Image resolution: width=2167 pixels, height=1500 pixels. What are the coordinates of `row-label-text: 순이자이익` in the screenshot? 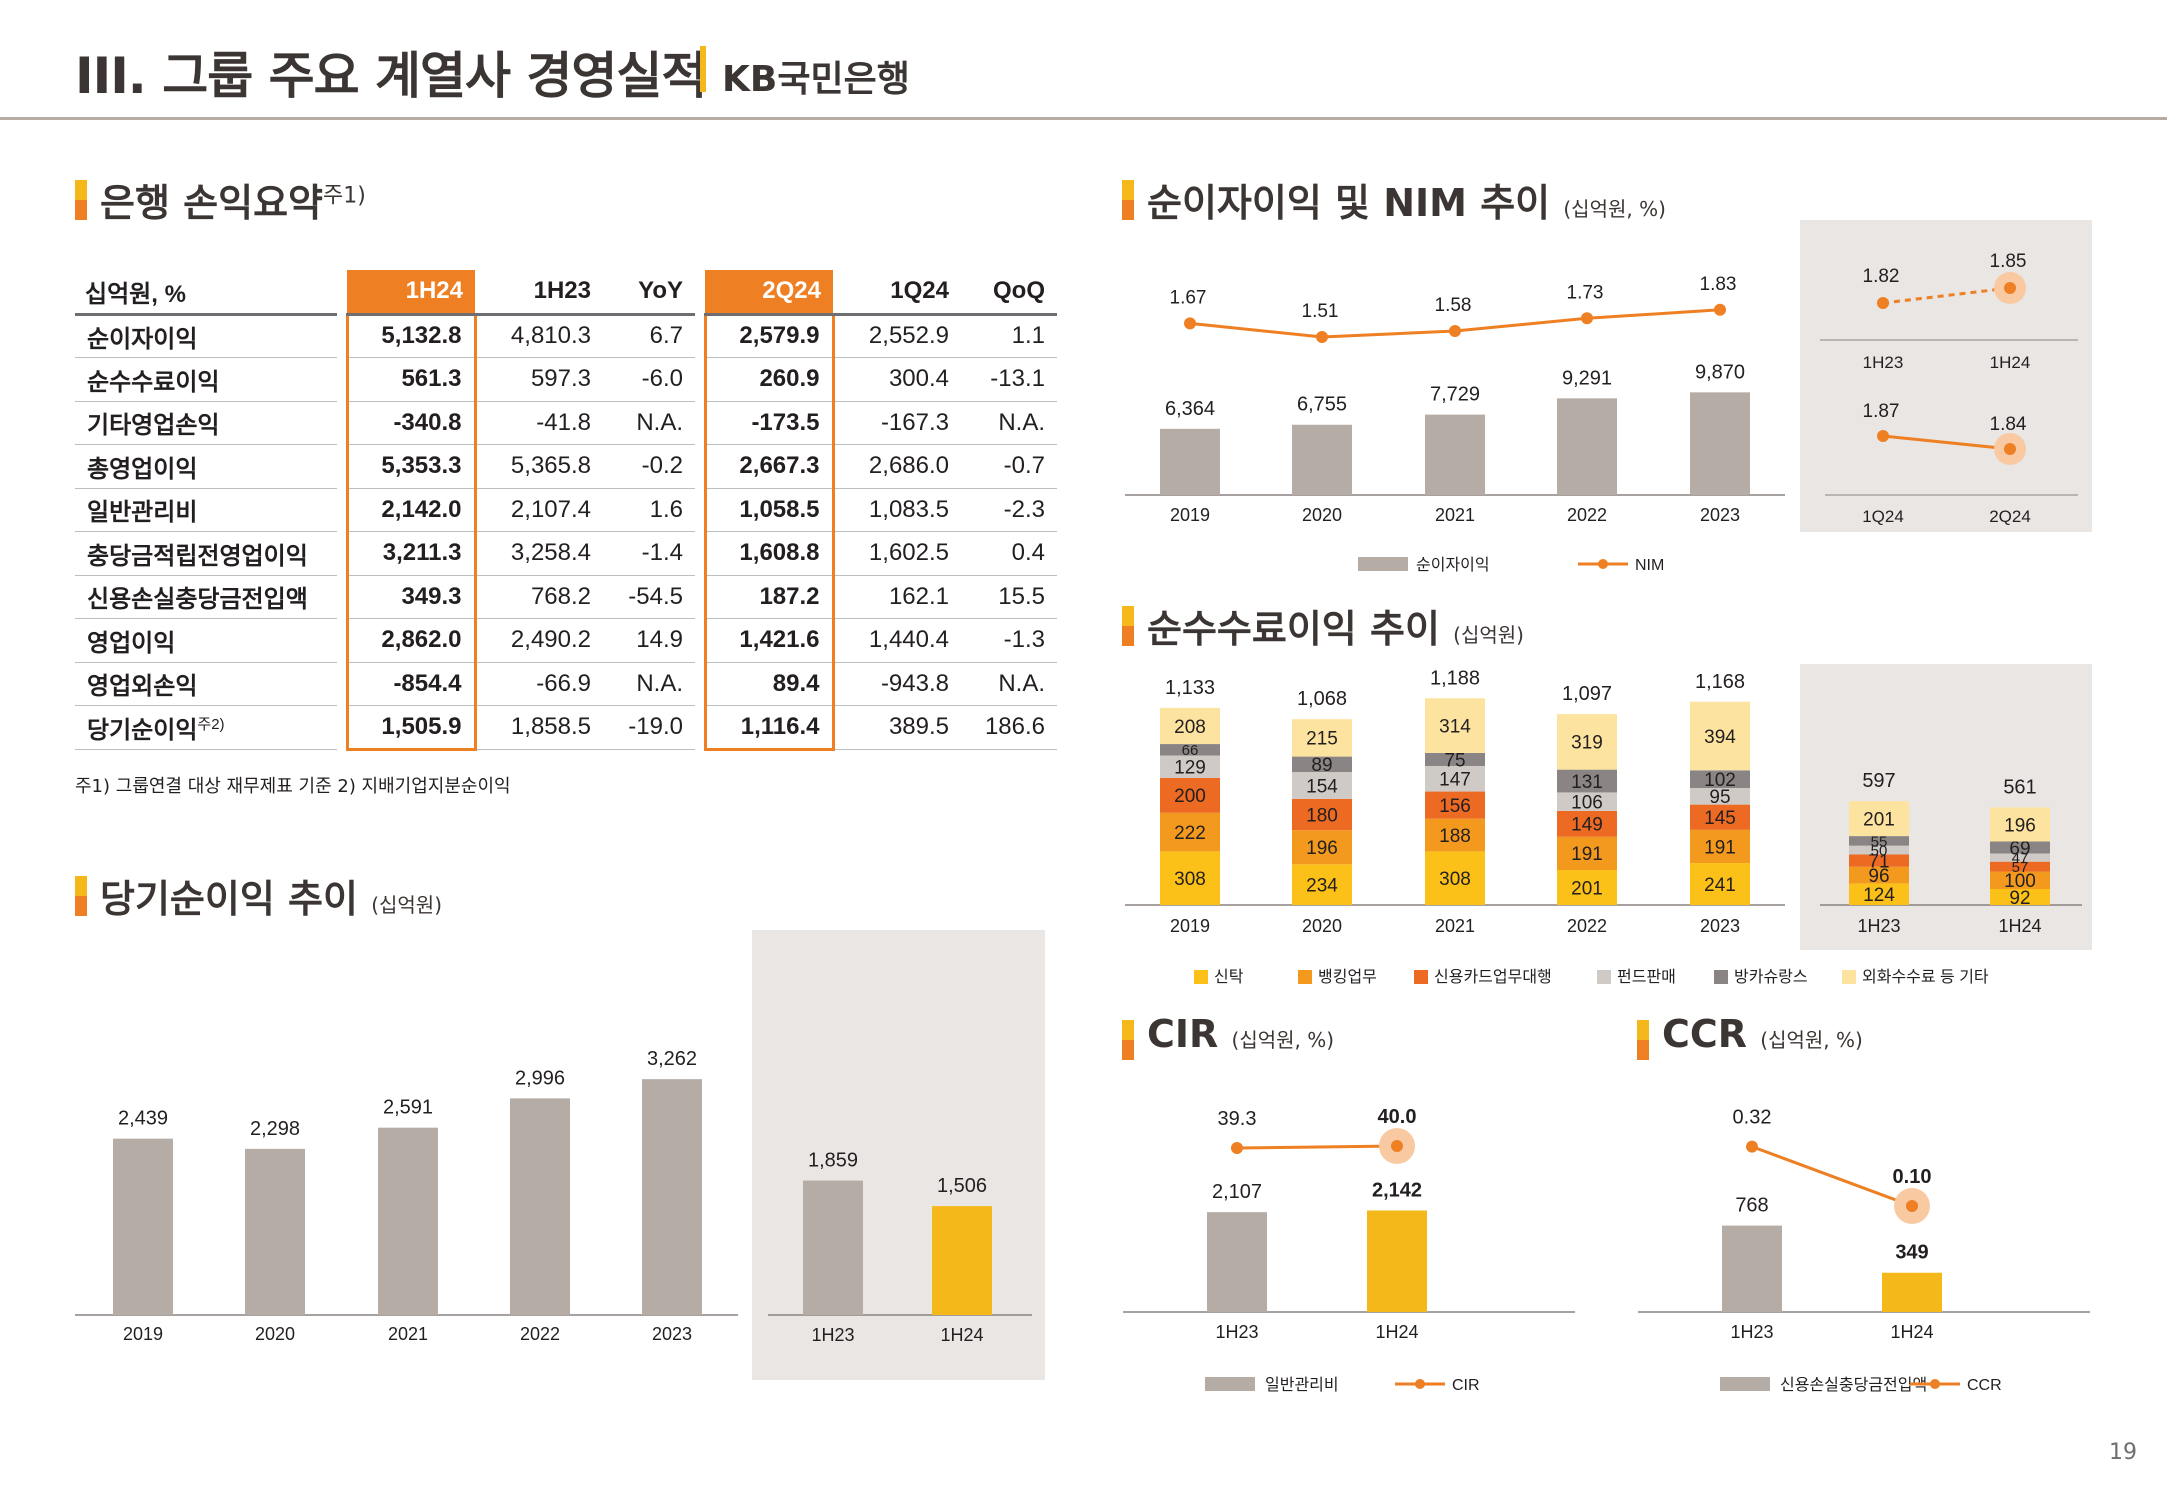 It's located at (142, 339).